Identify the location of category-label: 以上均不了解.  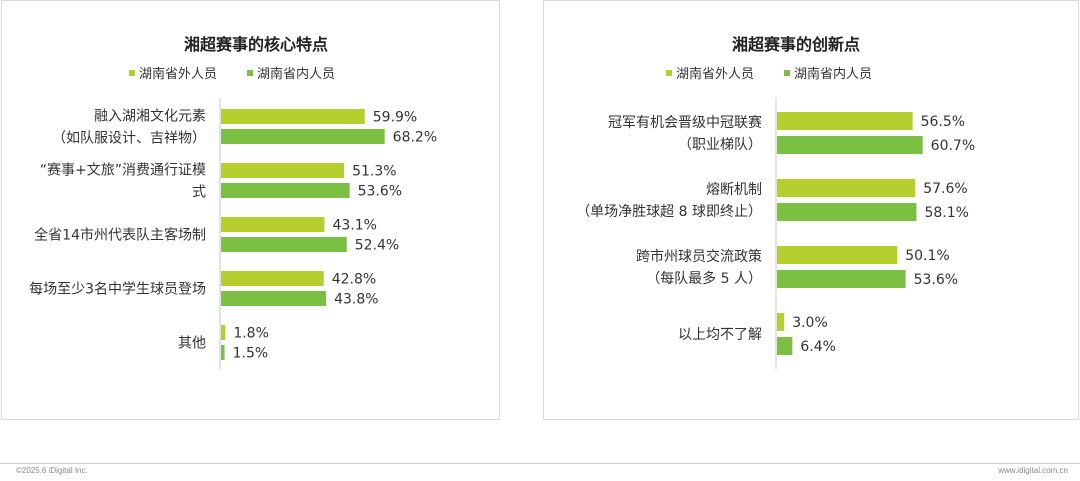
(720, 335).